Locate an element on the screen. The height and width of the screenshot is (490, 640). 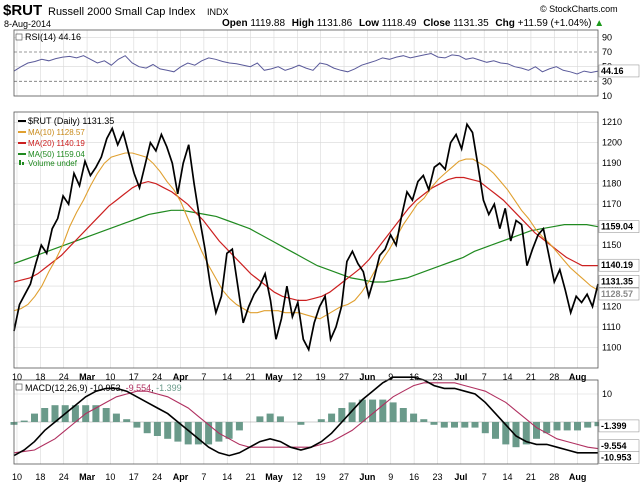
rsi-legend: RSI(14) 44.16 is located at coordinates (48, 37).